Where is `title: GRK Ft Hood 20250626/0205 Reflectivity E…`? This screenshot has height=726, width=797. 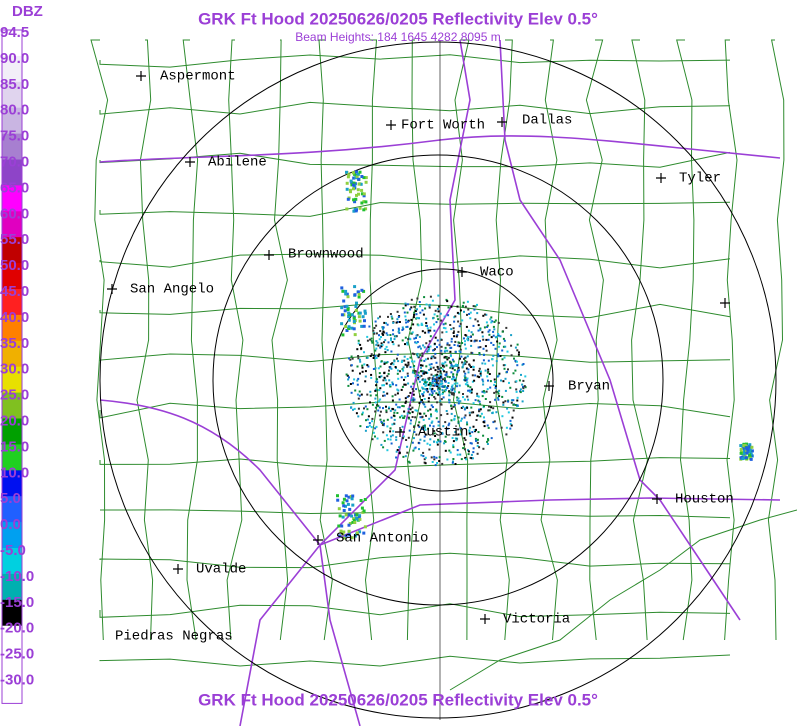 title: GRK Ft Hood 20250626/0205 Reflectivity E… is located at coordinates (398, 18).